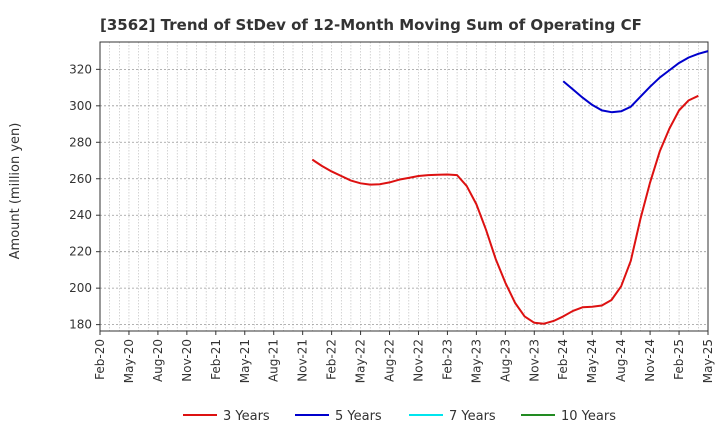  Describe the element at coordinates (592, 361) in the screenshot. I see `x-tick-label: May-24` at that location.